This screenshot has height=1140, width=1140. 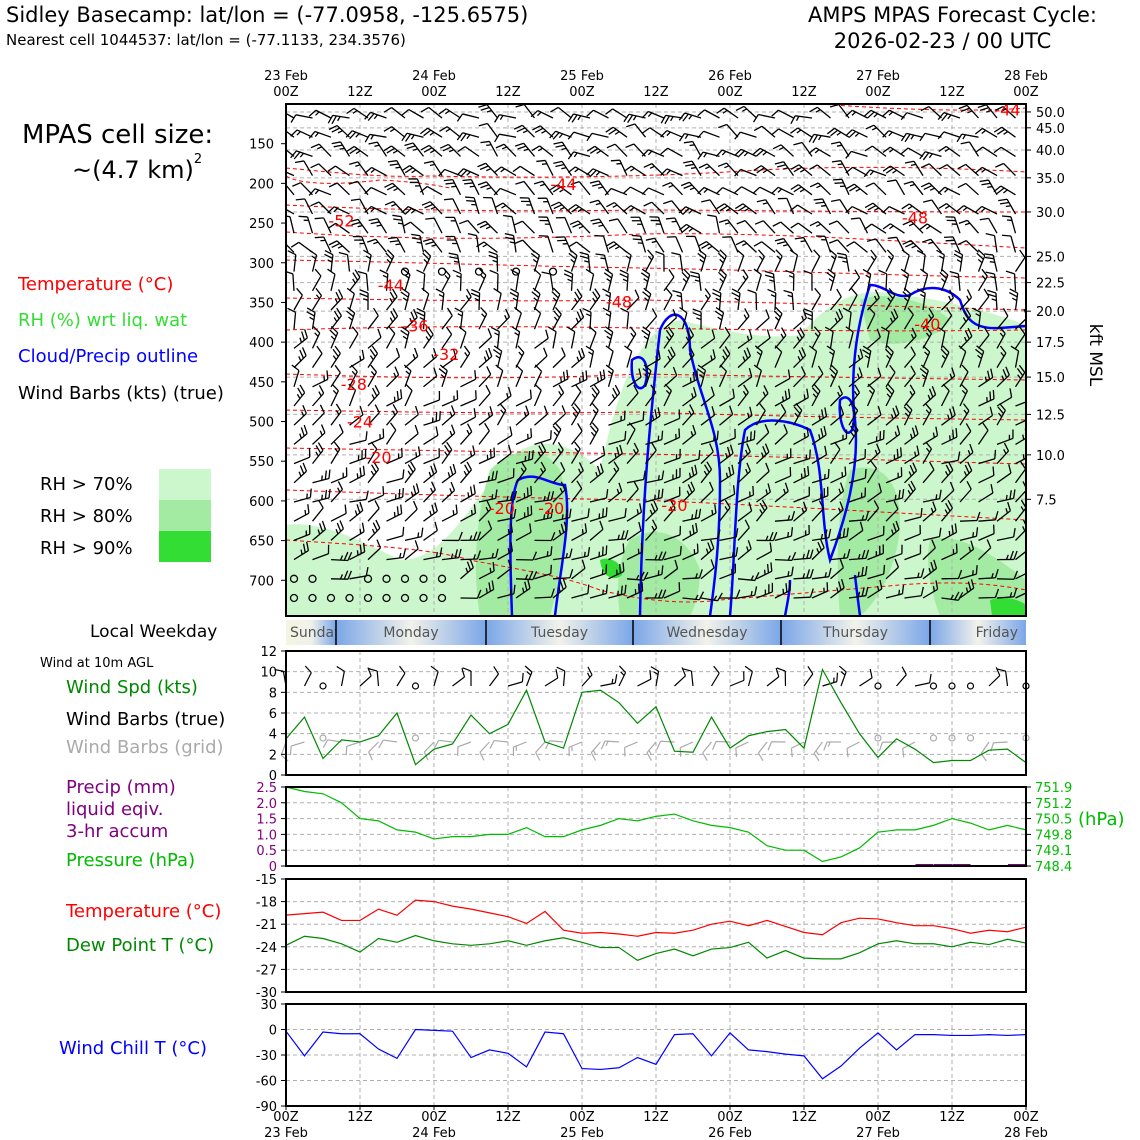 What do you see at coordinates (297, 744) in the screenshot?
I see `wind-barb-grid` at bounding box center [297, 744].